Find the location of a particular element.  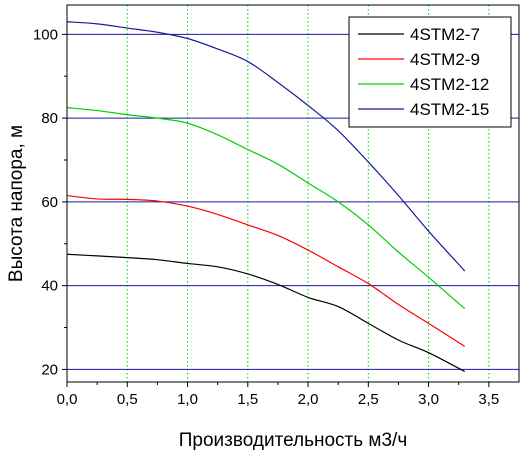

x-tick-label: 2,0 is located at coordinates (308, 399).